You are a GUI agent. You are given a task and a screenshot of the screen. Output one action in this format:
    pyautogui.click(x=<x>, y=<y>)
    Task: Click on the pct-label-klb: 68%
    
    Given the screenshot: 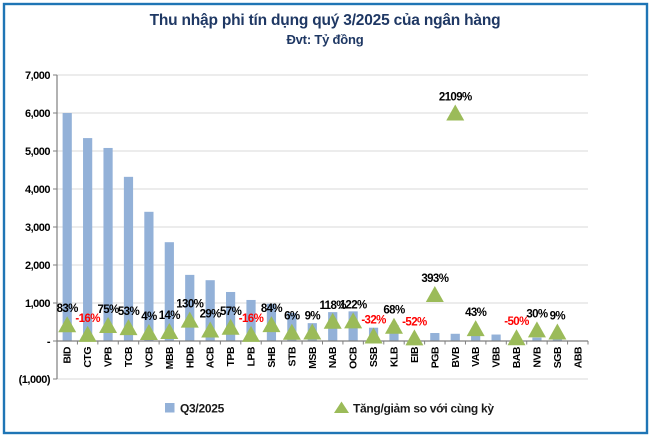 What is the action you would take?
    pyautogui.click(x=394, y=311)
    